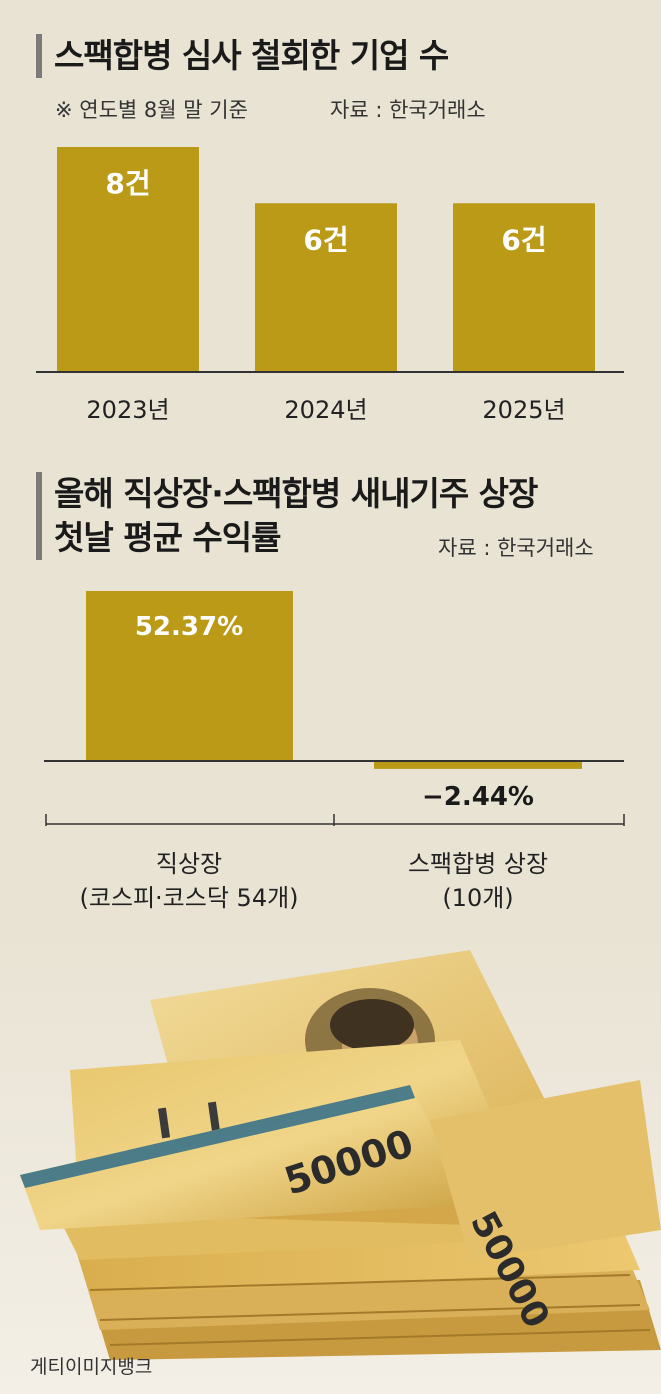 This screenshot has height=1394, width=661. What do you see at coordinates (251, 55) in the screenshot?
I see `chart1-title-text: 스팩합병 심사 철회한 기업 수` at bounding box center [251, 55].